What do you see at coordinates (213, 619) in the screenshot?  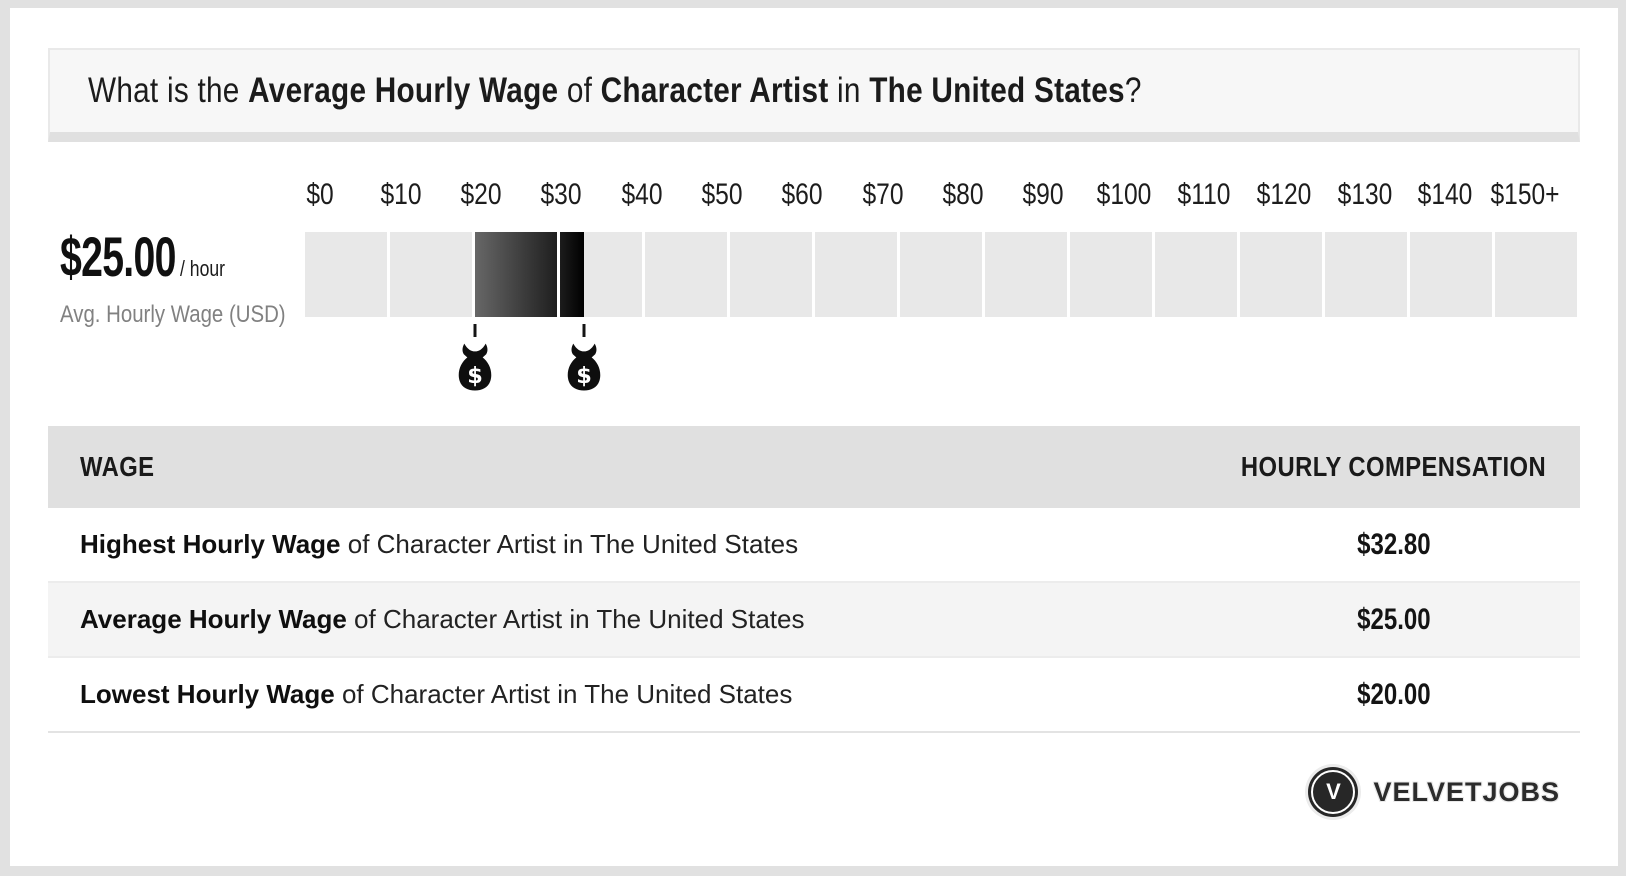 I see `wage-row-label-emphasis: Average Hourly Wage` at bounding box center [213, 619].